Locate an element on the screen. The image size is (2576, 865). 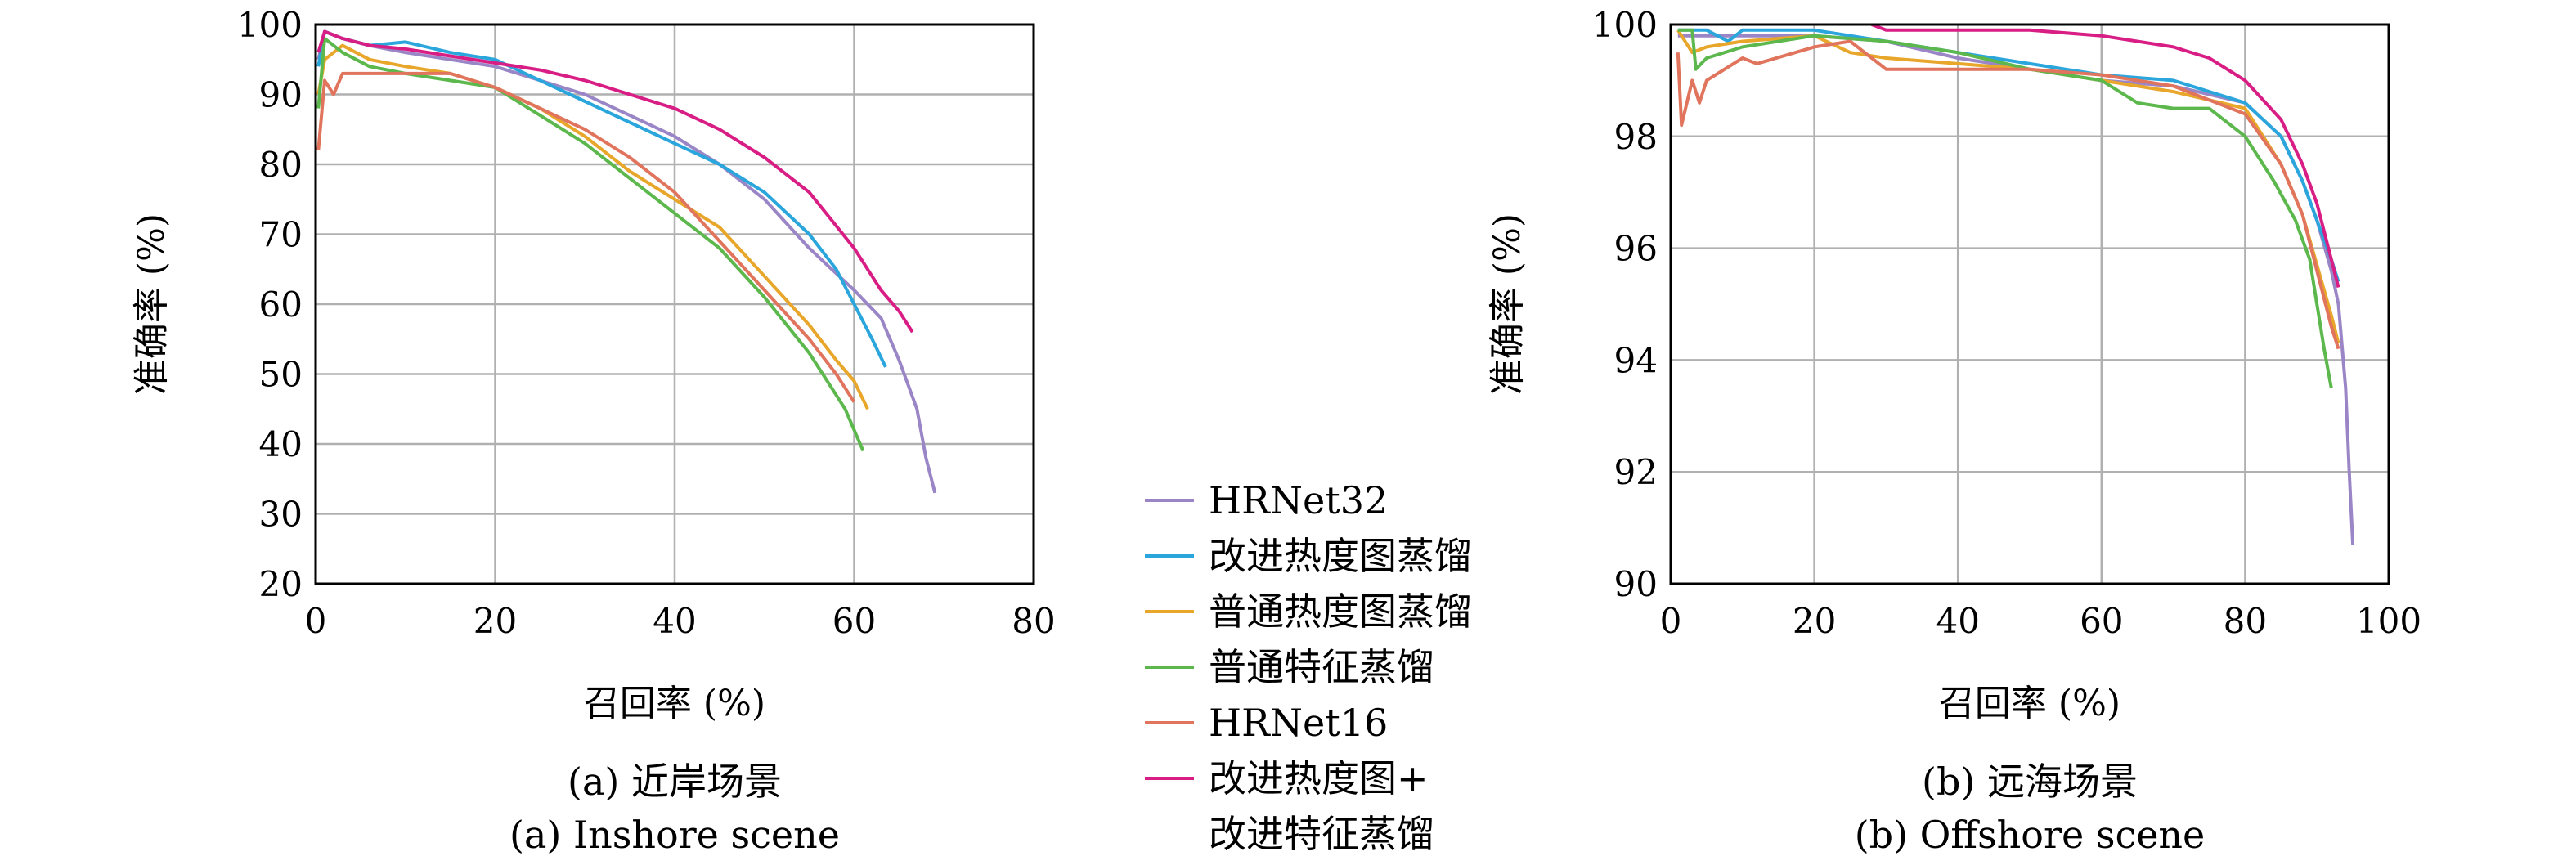
y-tick-label: 96 is located at coordinates (1636, 249).